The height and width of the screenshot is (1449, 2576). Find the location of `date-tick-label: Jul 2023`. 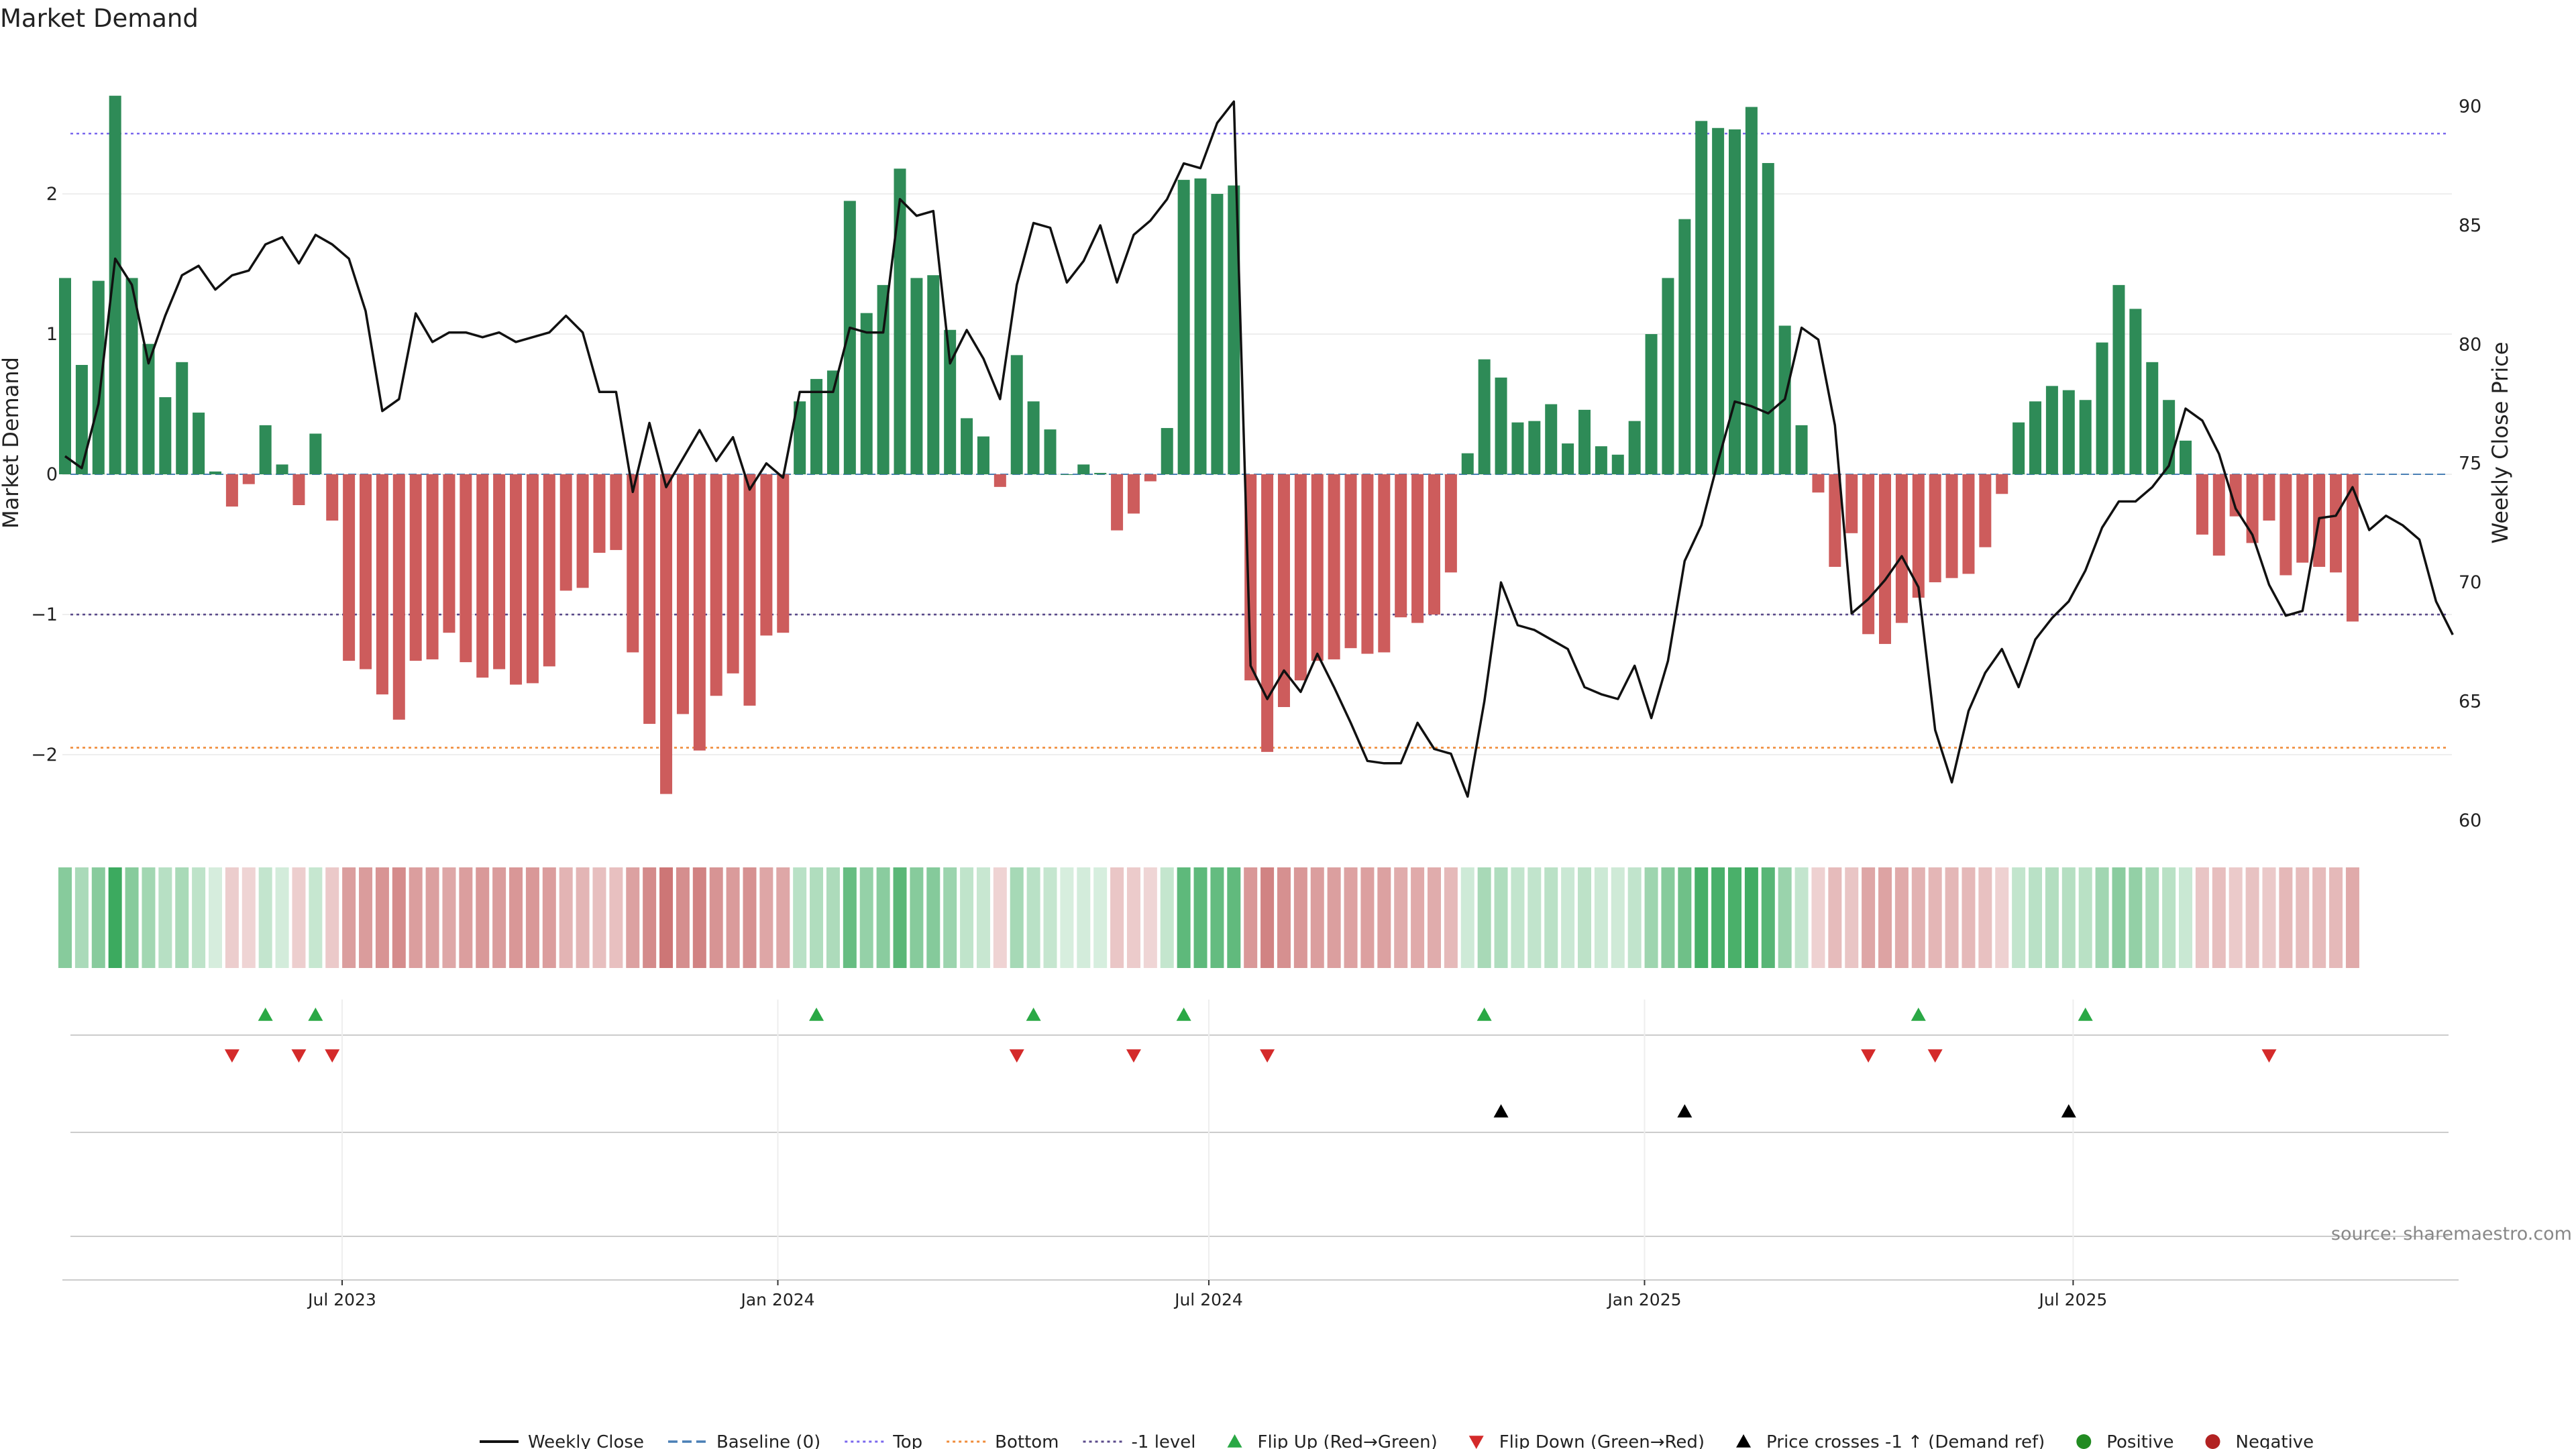

date-tick-label: Jul 2023 is located at coordinates (341, 1299).